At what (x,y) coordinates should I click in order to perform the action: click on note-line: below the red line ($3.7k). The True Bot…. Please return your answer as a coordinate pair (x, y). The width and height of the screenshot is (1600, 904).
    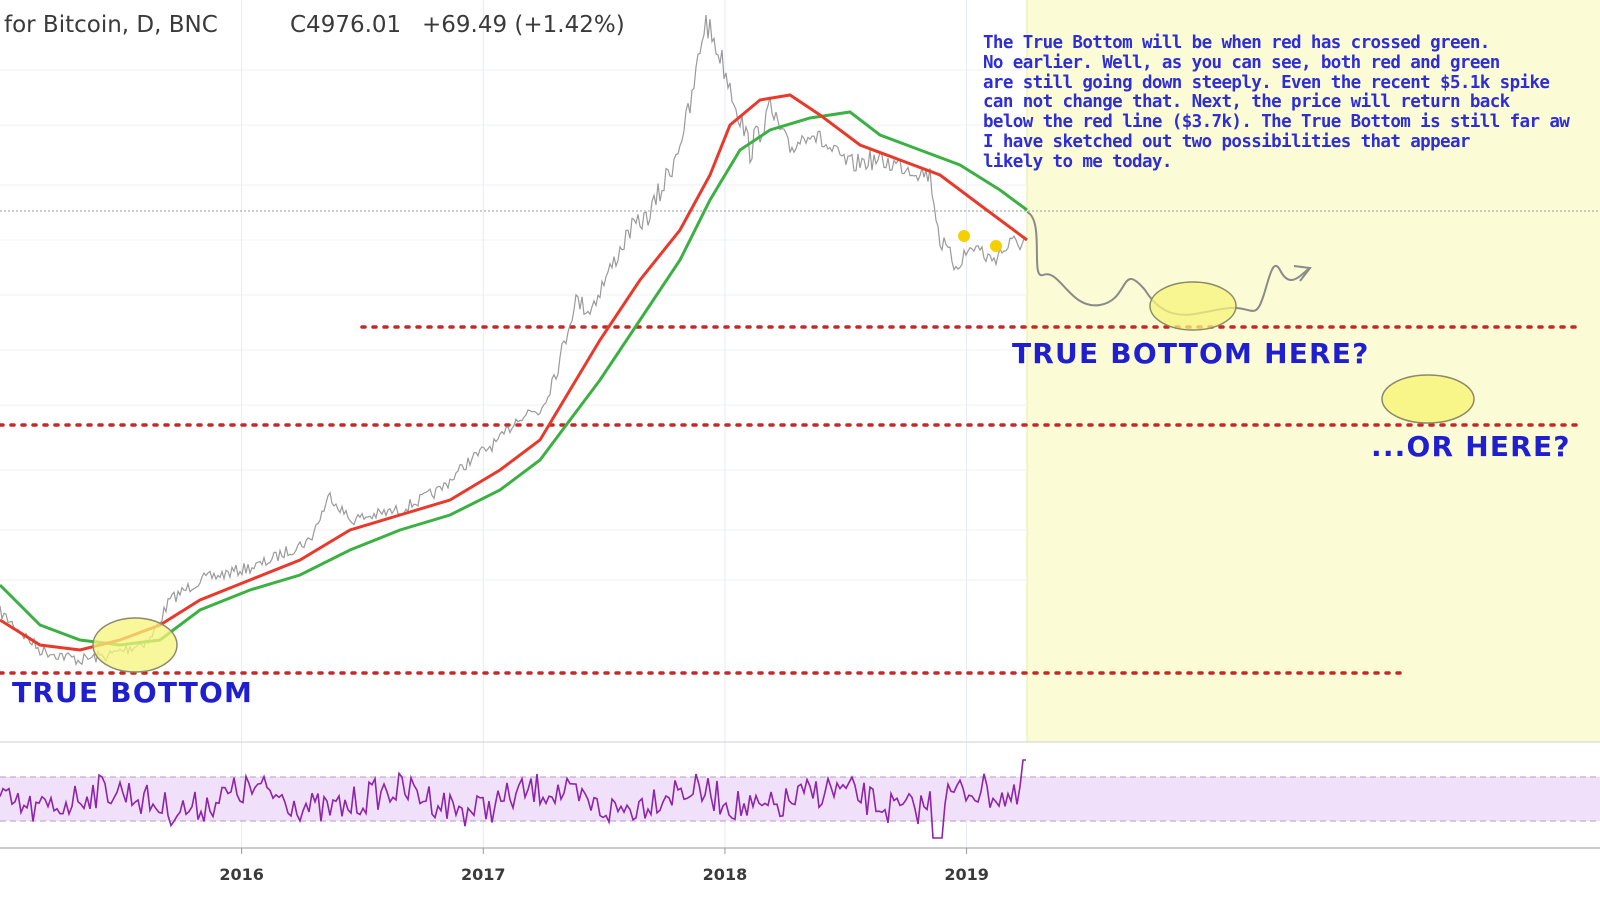
    Looking at the image, I should click on (1276, 122).